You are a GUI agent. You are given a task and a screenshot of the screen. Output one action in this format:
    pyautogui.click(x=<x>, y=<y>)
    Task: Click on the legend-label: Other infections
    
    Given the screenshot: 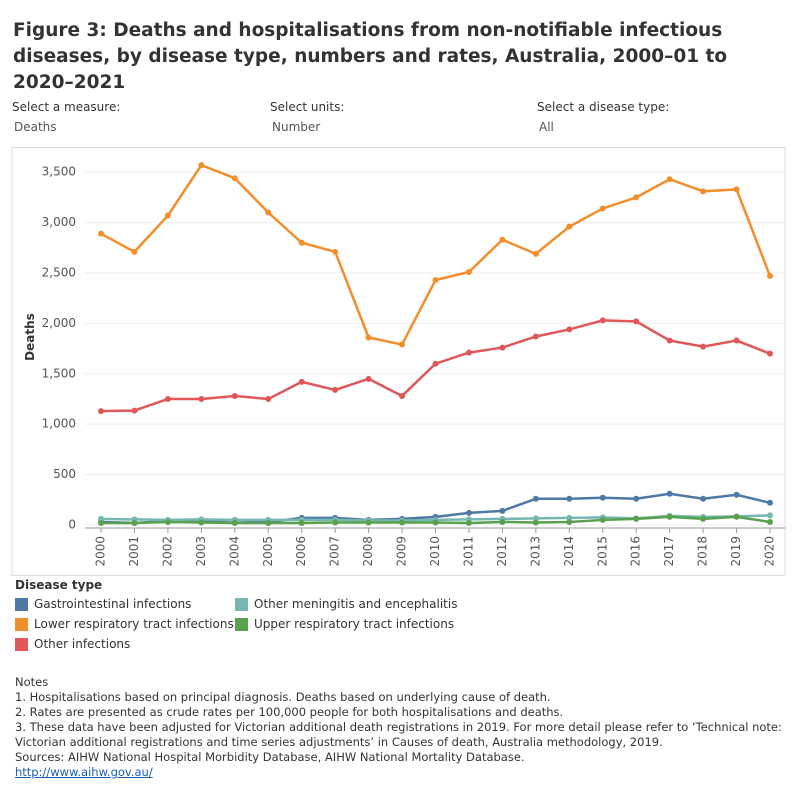 What is the action you would take?
    pyautogui.click(x=82, y=644)
    